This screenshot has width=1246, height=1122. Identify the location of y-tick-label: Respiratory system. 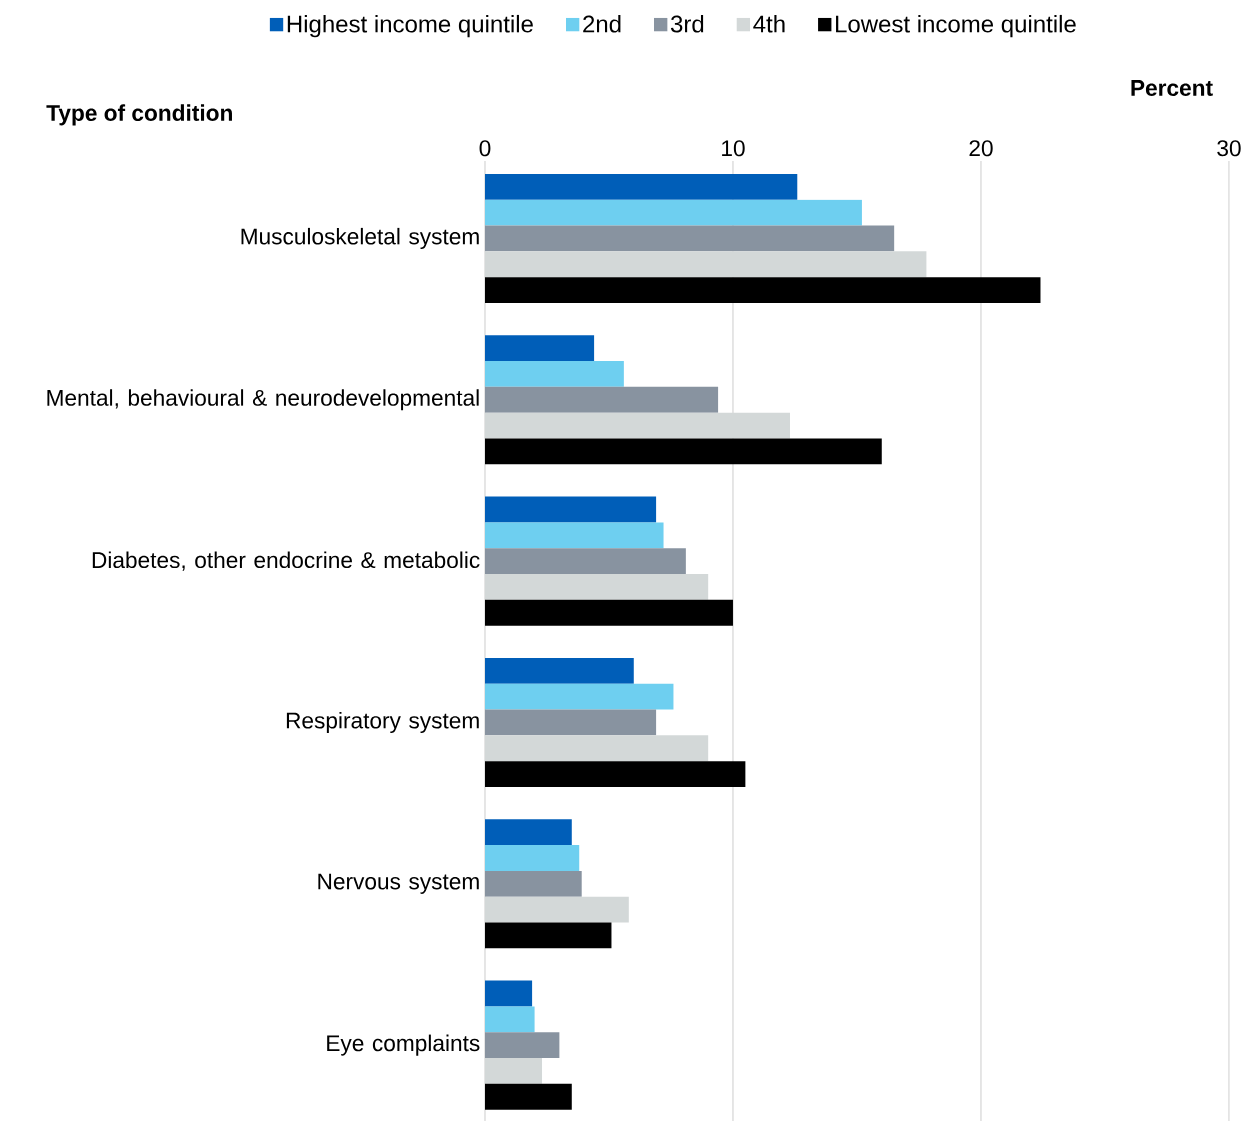
(382, 723).